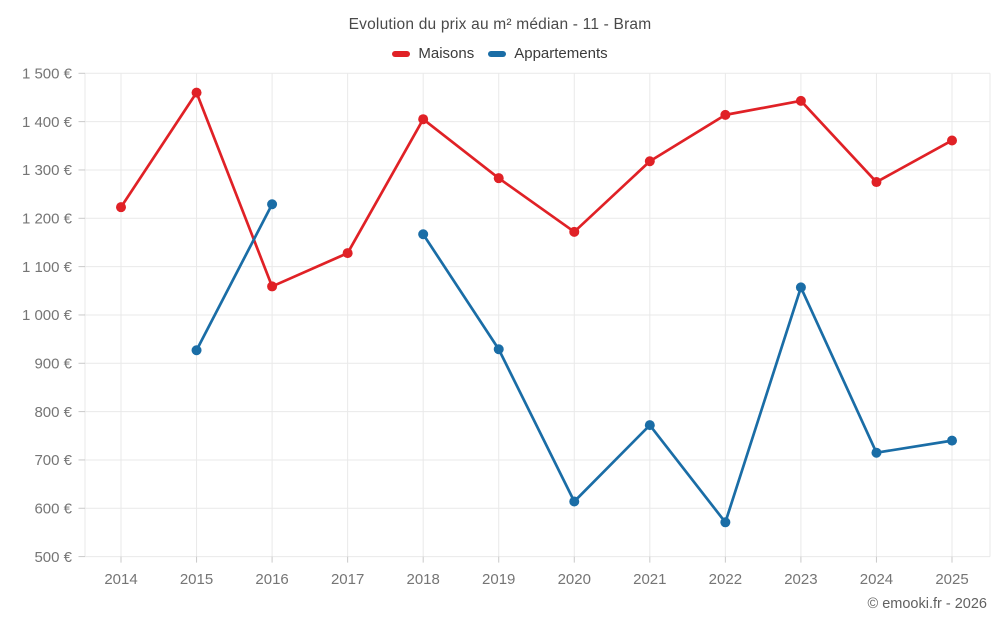  I want to click on appartements-line, so click(234, 277).